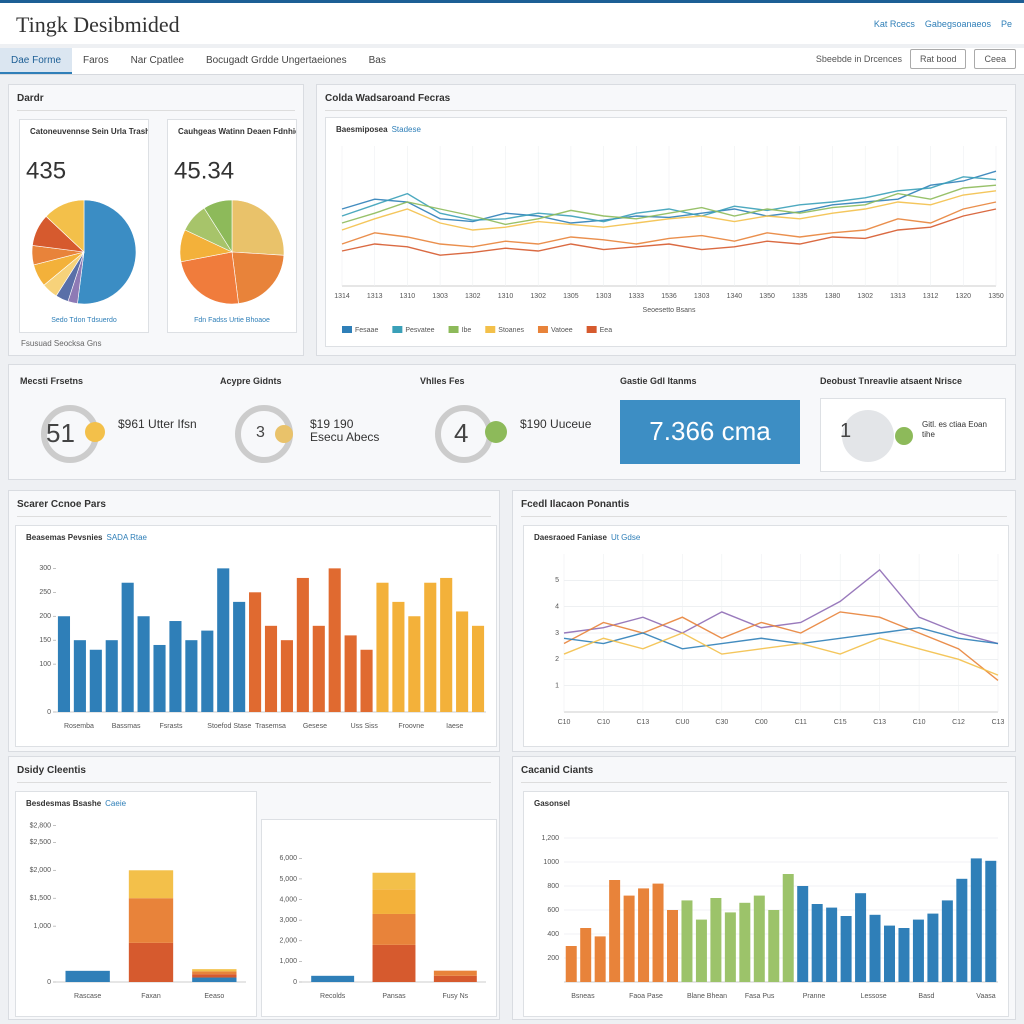 This screenshot has width=1024, height=1024. What do you see at coordinates (157, 60) in the screenshot?
I see `tab: Nar Cpatlee` at bounding box center [157, 60].